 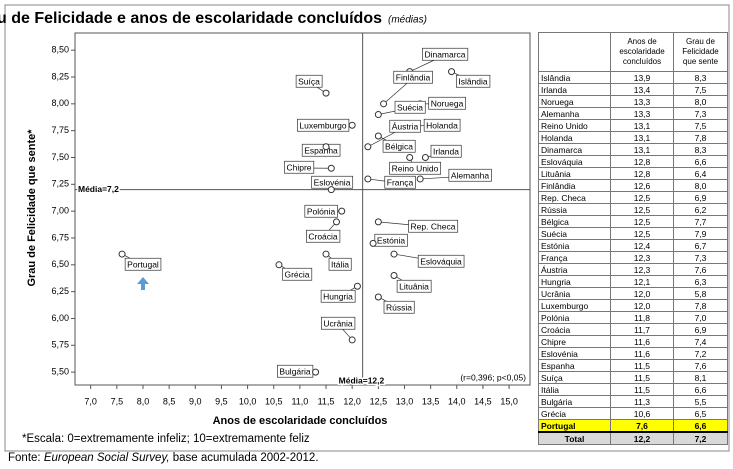 I want to click on table-cell: Croácia, so click(x=574, y=329).